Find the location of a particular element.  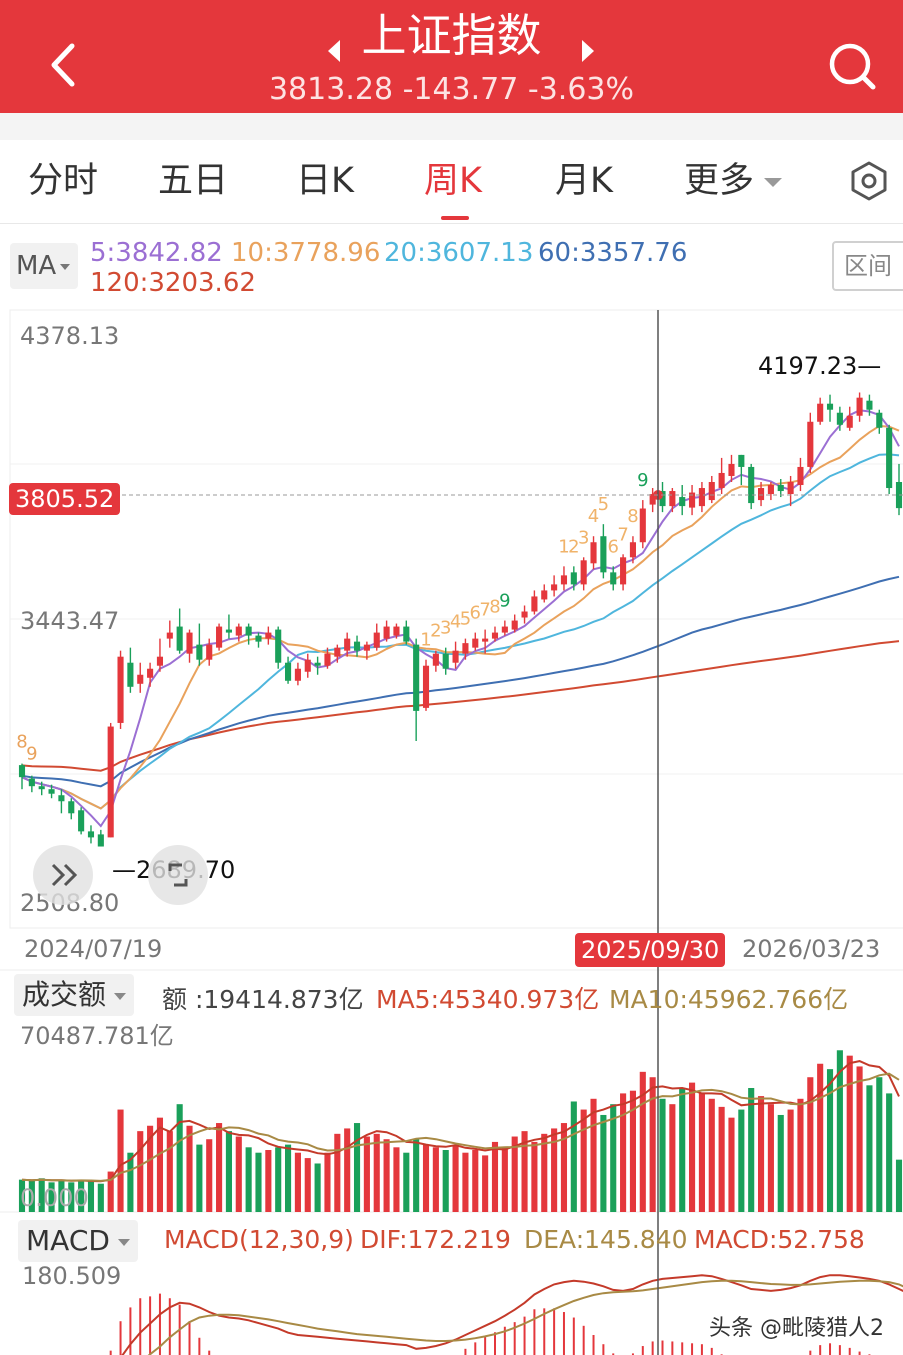

td-label: 1 is located at coordinates (563, 546).